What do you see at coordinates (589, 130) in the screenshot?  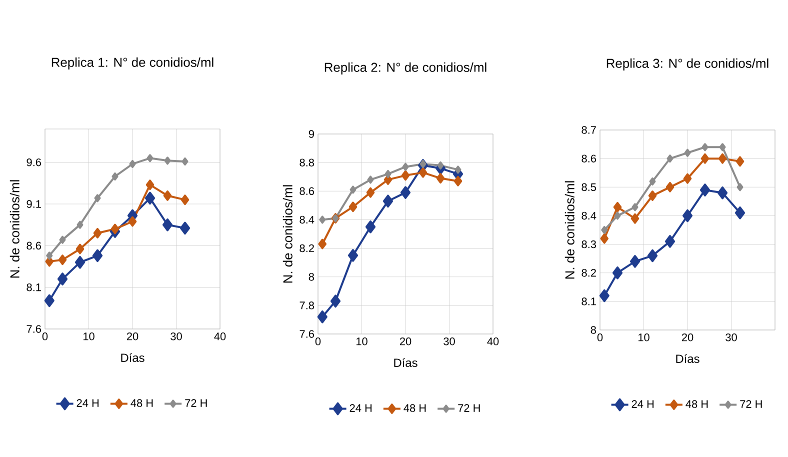 I see `y-tick-label: 8.7` at bounding box center [589, 130].